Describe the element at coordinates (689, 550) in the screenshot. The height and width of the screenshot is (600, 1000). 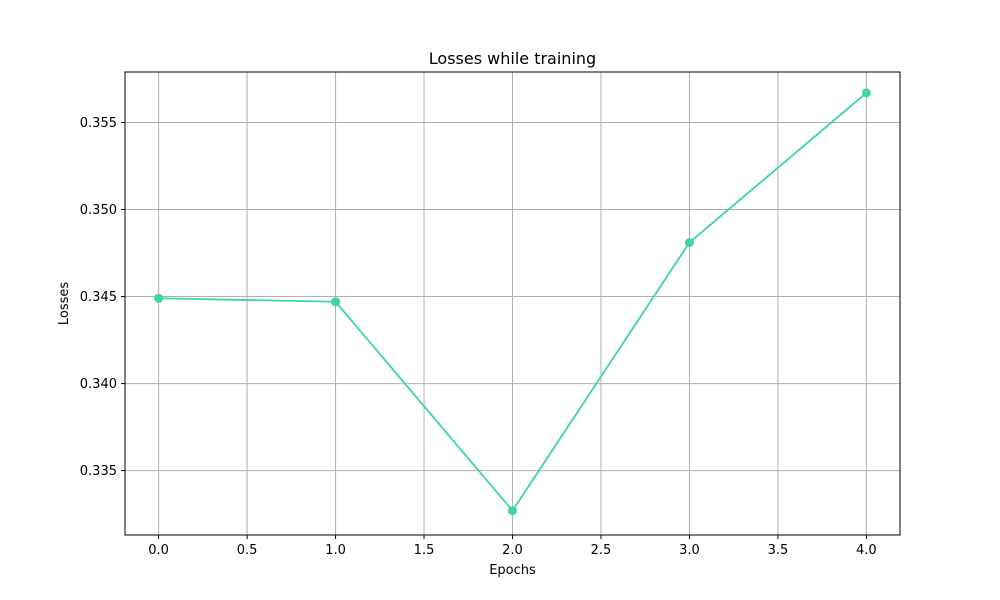
I see `x-tick-label: 3.0` at that location.